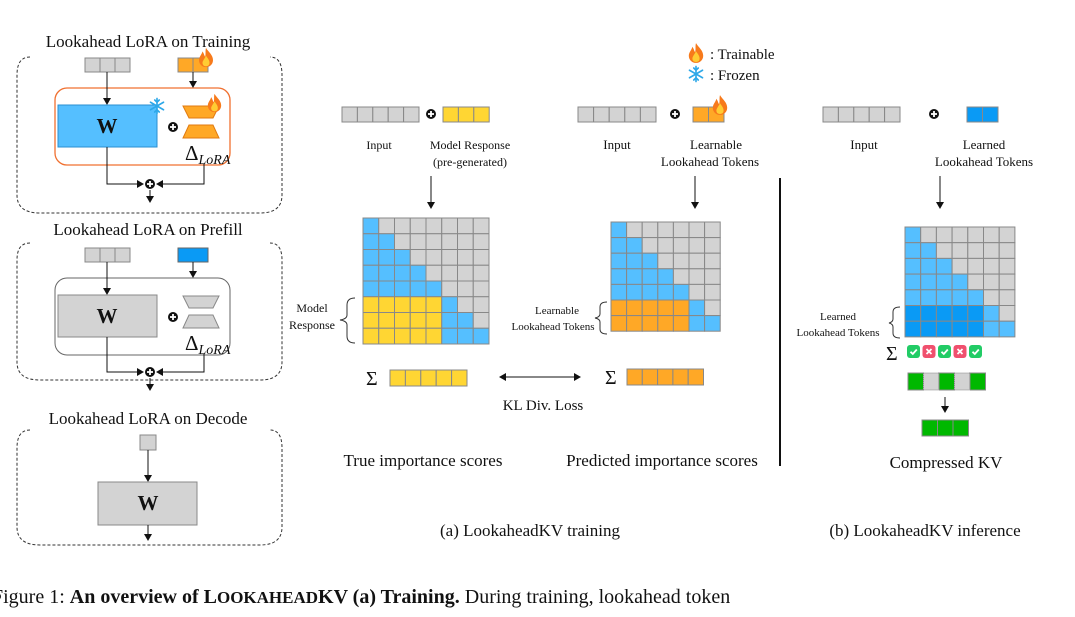 The height and width of the screenshot is (617, 1075). What do you see at coordinates (379, 145) in the screenshot?
I see `input-label: Input` at bounding box center [379, 145].